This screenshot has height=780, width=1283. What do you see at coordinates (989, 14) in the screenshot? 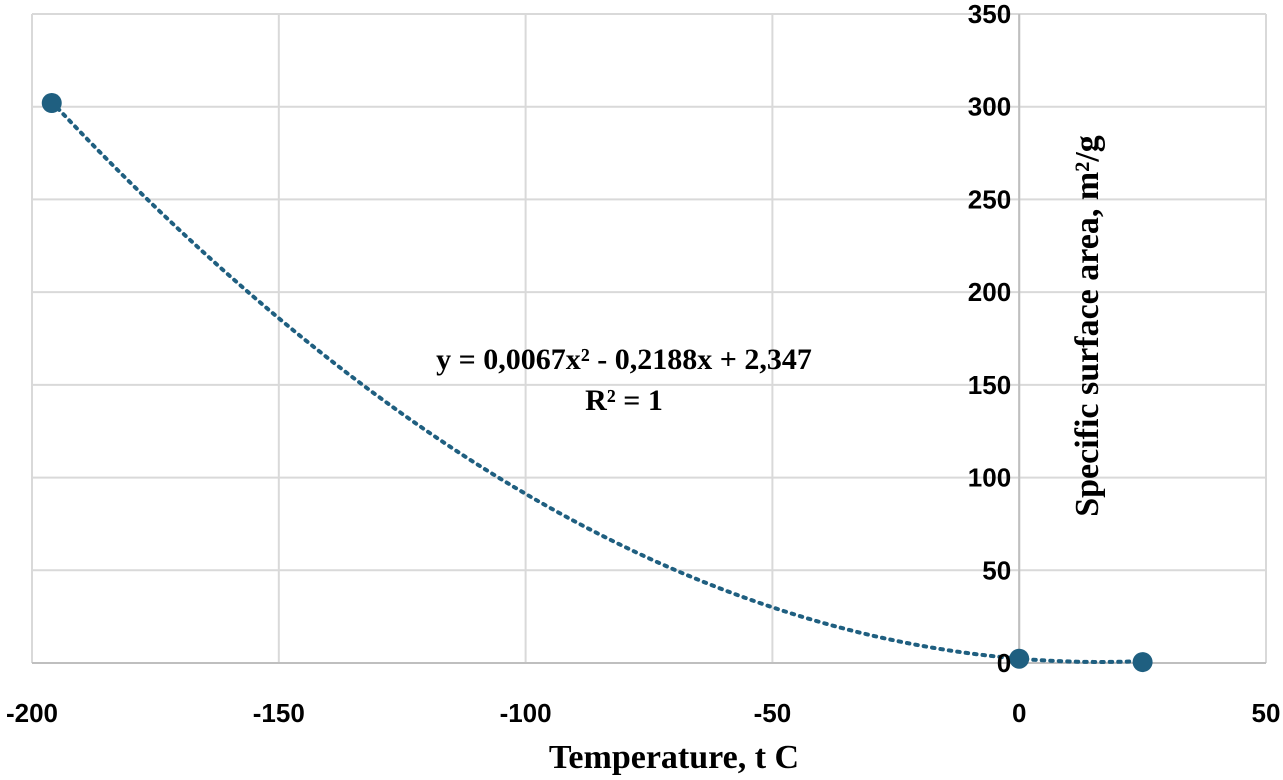
I see `y-tick-label: 350` at bounding box center [989, 14].